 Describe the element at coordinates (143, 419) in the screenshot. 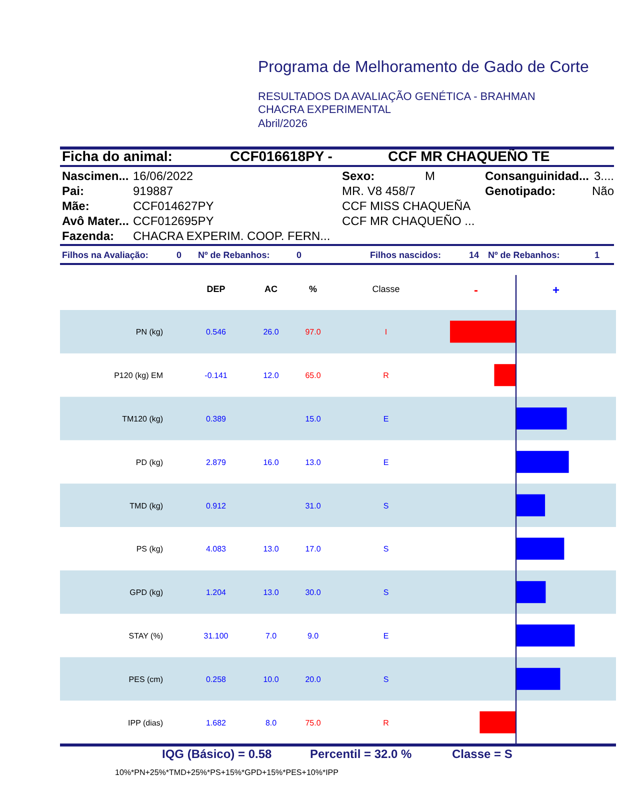

I see `y-tick-label: TM120 (kg)` at that location.